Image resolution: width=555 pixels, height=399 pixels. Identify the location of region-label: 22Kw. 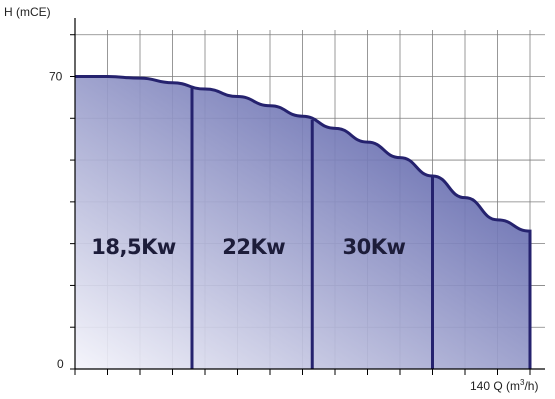
(253, 247).